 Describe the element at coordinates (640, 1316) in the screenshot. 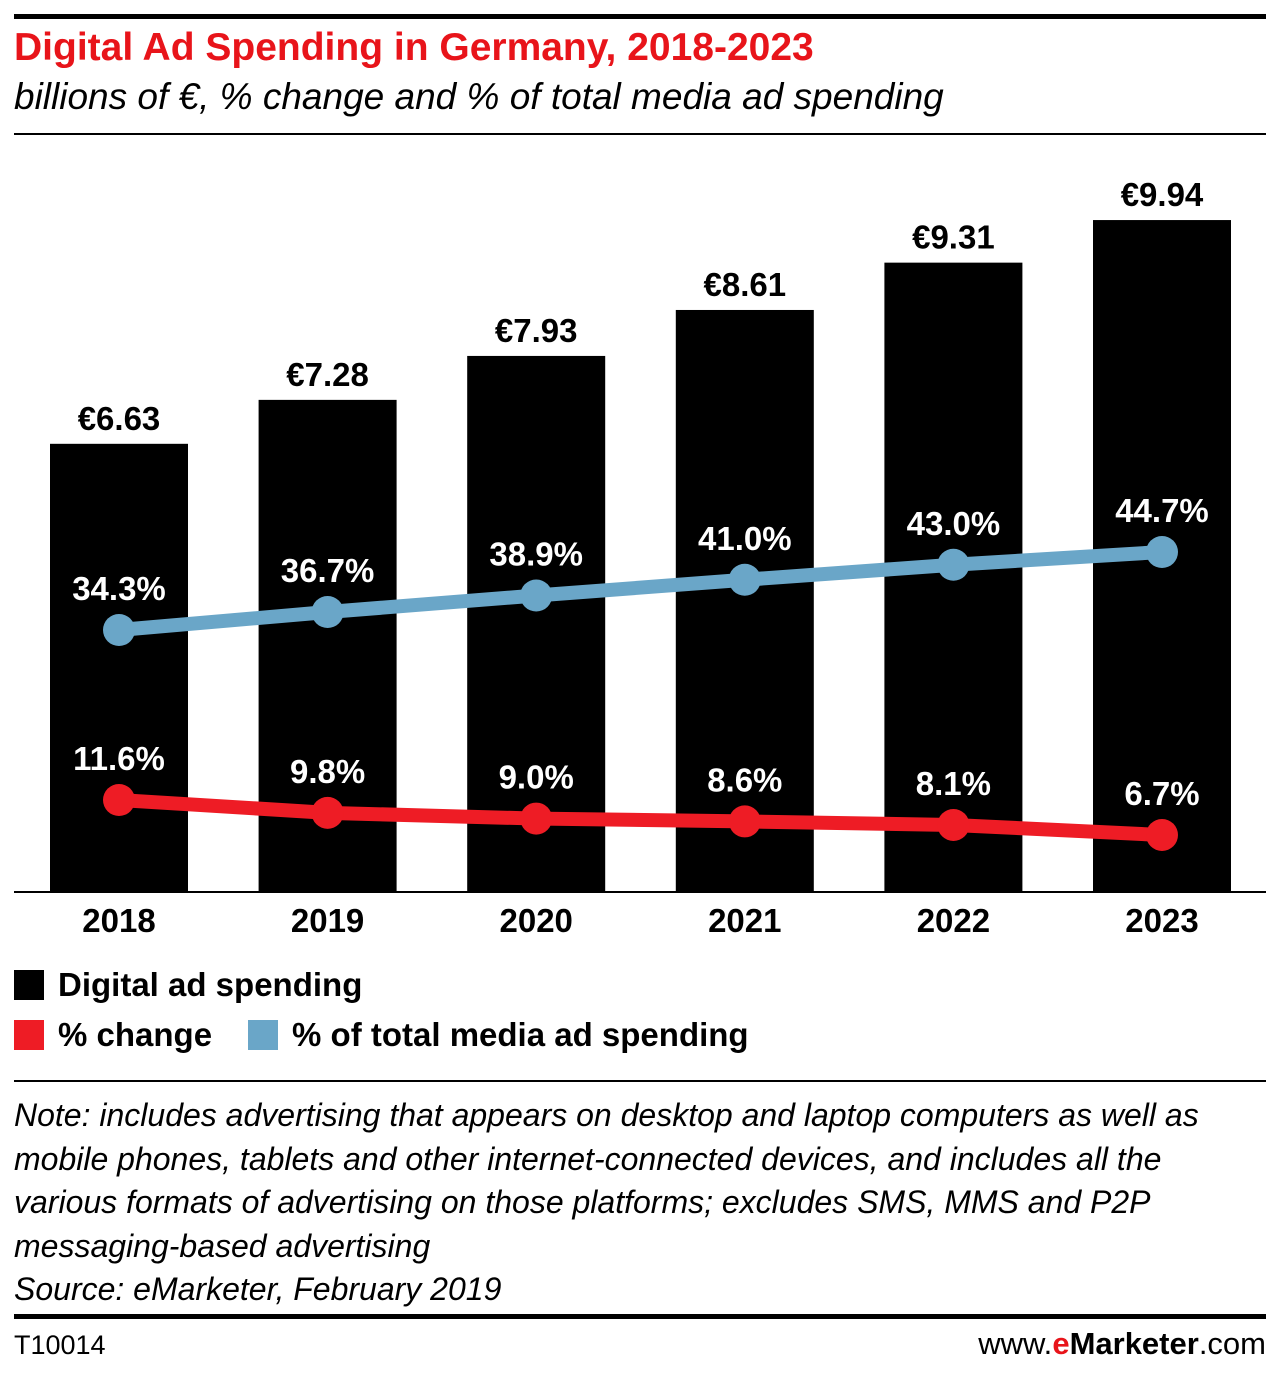

I see `footer-rule` at that location.